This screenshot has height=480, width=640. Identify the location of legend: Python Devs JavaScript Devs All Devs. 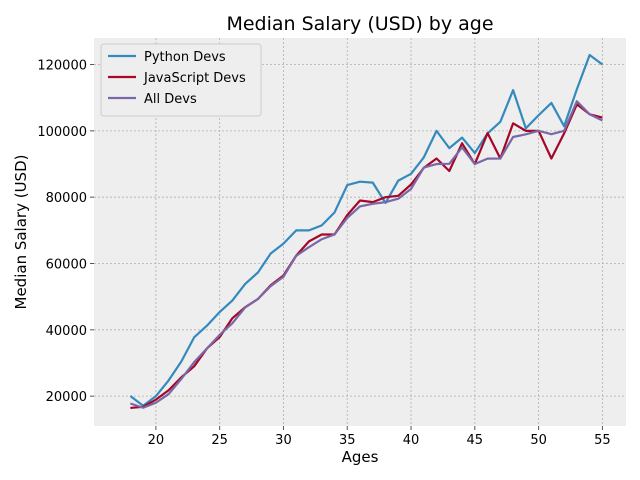
(181, 80).